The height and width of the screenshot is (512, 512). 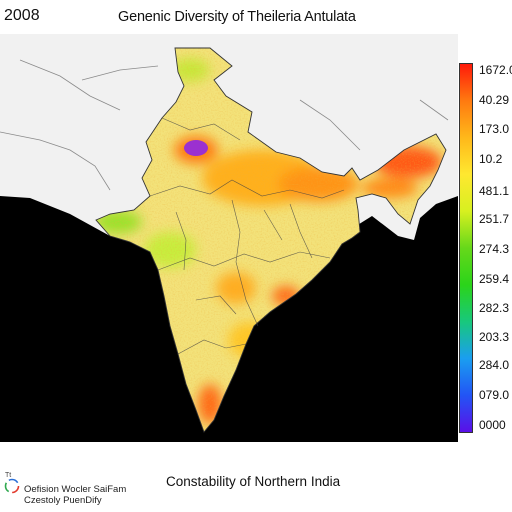 What do you see at coordinates (494, 100) in the screenshot?
I see `legend-tick: 40.29` at bounding box center [494, 100].